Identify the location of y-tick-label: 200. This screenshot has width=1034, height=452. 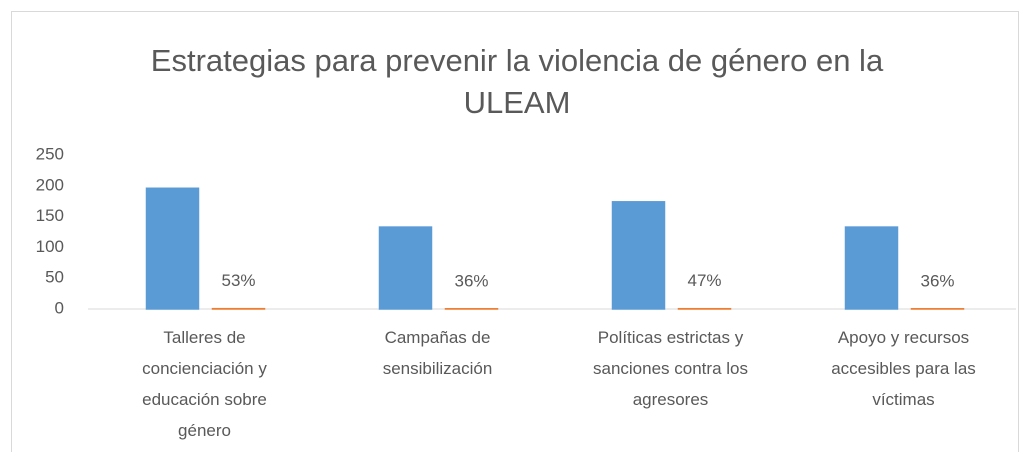
(50, 184).